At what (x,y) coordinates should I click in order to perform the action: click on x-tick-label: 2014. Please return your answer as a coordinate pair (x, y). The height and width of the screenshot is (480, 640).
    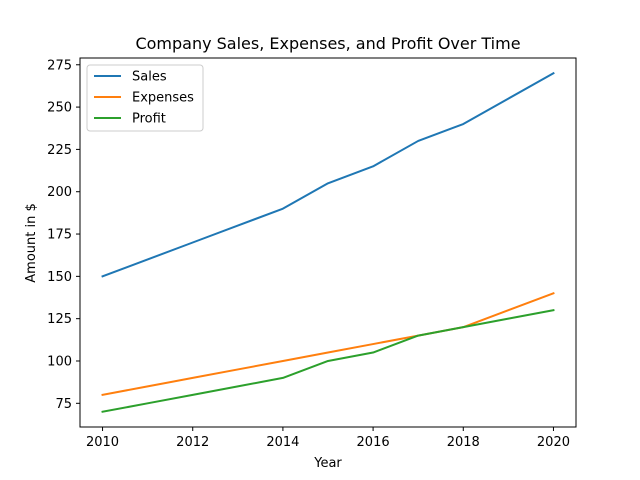
    Looking at the image, I should click on (282, 442).